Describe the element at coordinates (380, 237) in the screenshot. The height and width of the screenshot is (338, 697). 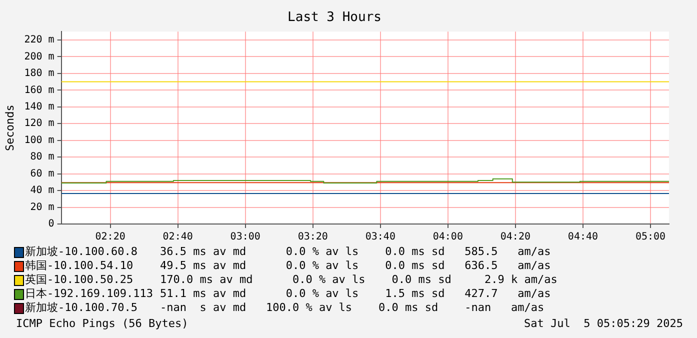
I see `x-tick-label: 03:40` at that location.